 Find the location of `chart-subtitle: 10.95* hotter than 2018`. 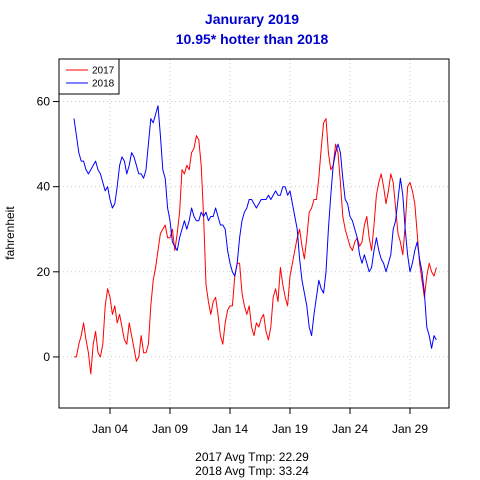

chart-subtitle: 10.95* hotter than 2018 is located at coordinates (252, 39).